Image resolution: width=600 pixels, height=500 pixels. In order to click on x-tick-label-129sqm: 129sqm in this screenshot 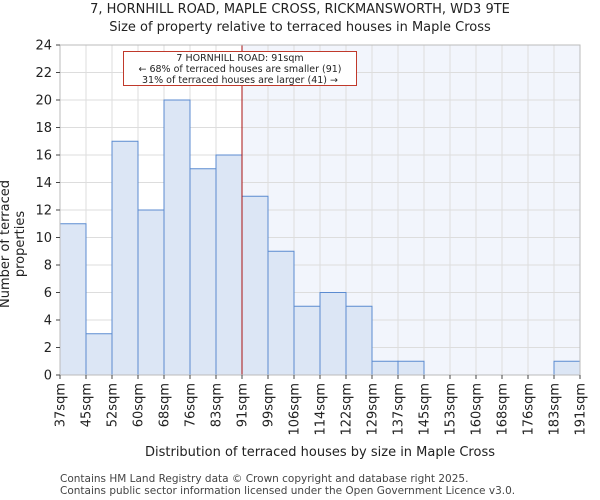, I will do `click(373, 409)`.